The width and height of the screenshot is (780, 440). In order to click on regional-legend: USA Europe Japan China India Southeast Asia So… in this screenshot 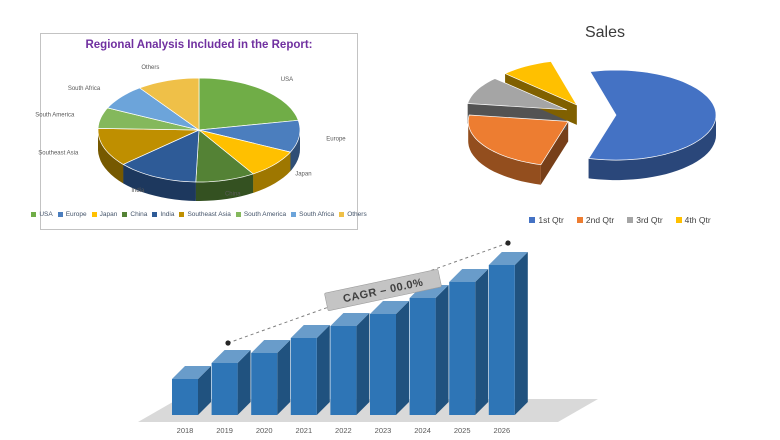, I will do `click(199, 214)`.